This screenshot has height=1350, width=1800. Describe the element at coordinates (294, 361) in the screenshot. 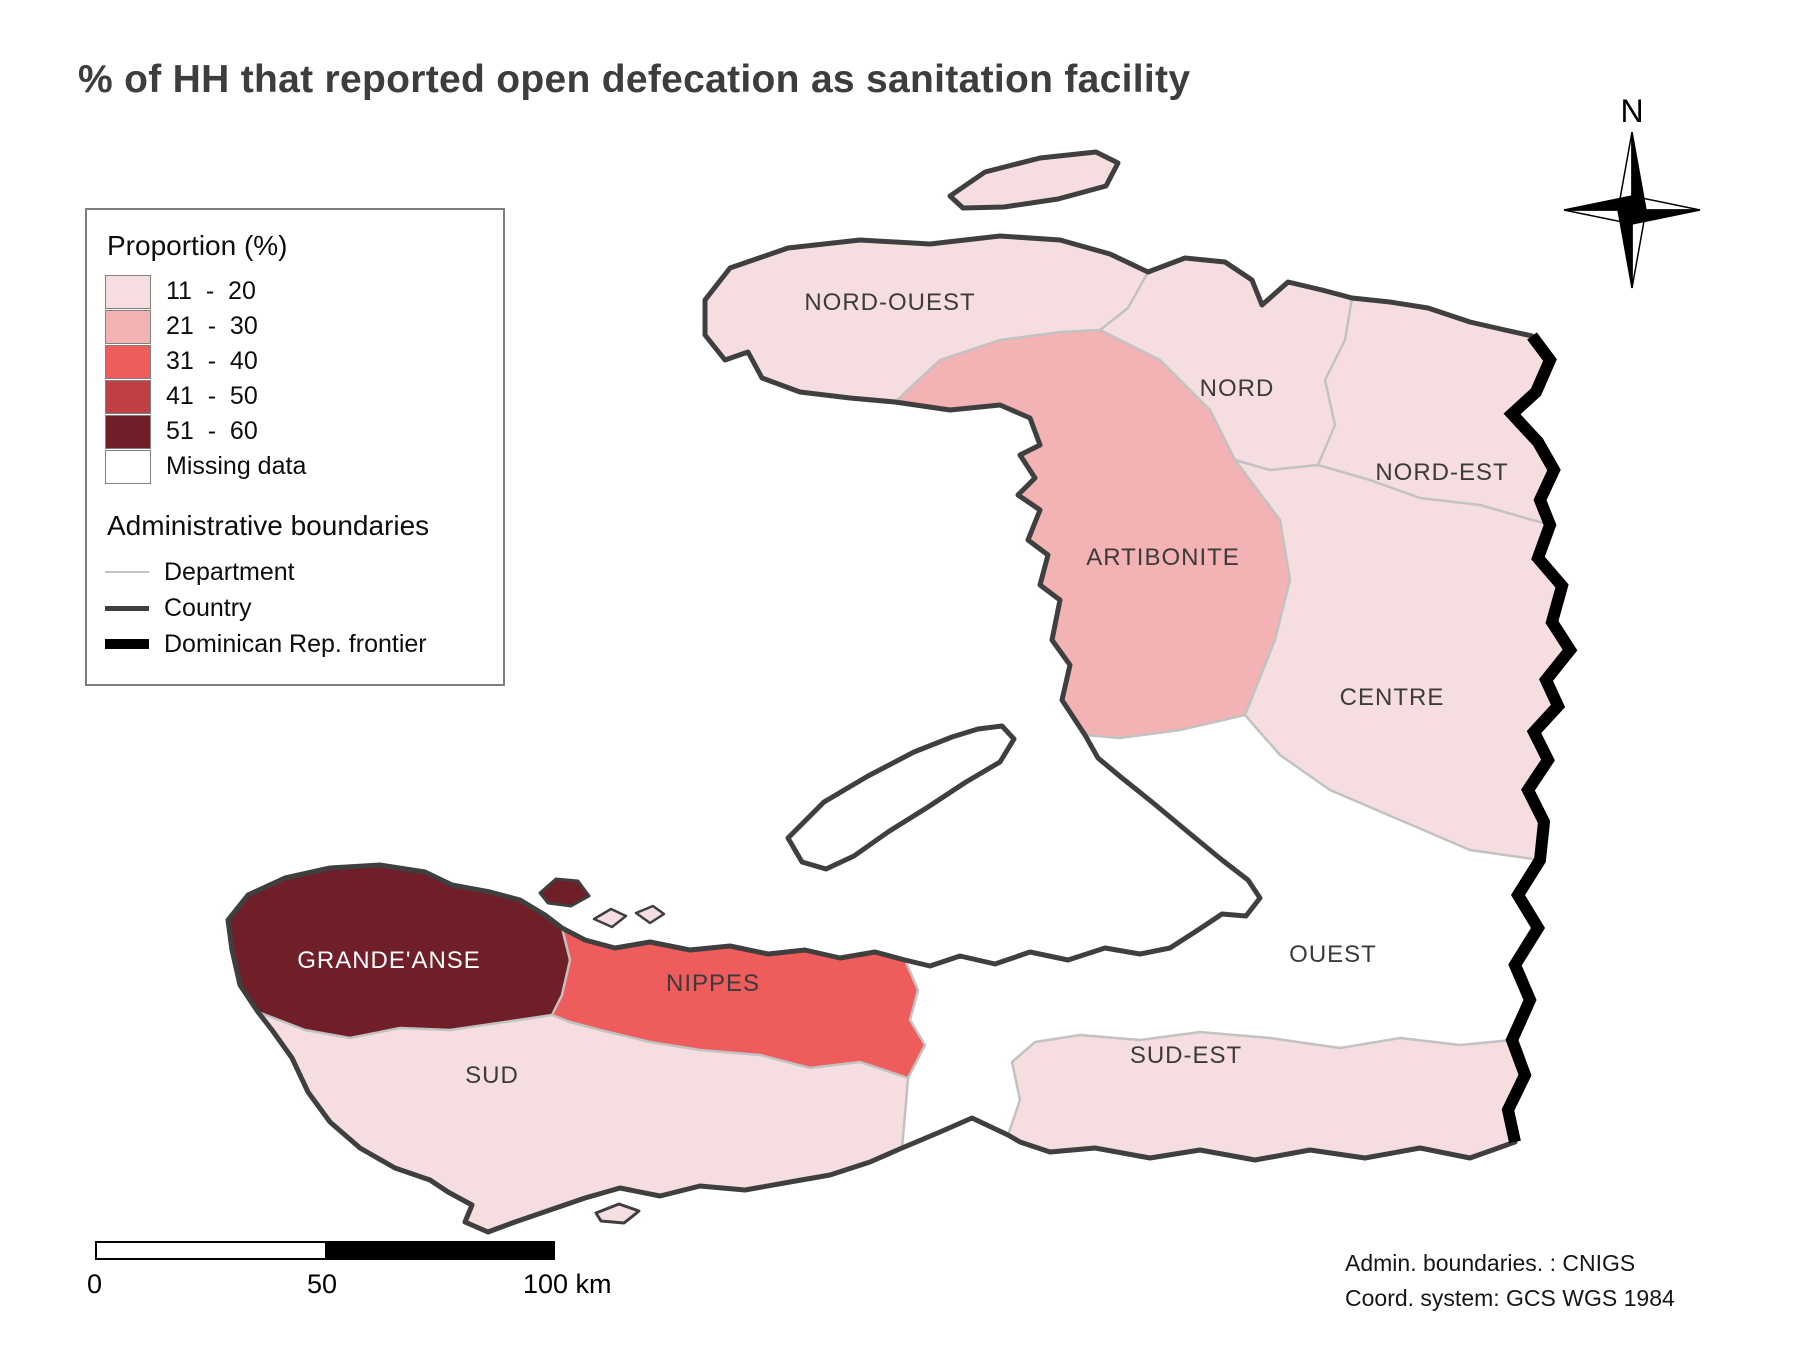

I see `legend-item-31-40: 31 - 40` at that location.